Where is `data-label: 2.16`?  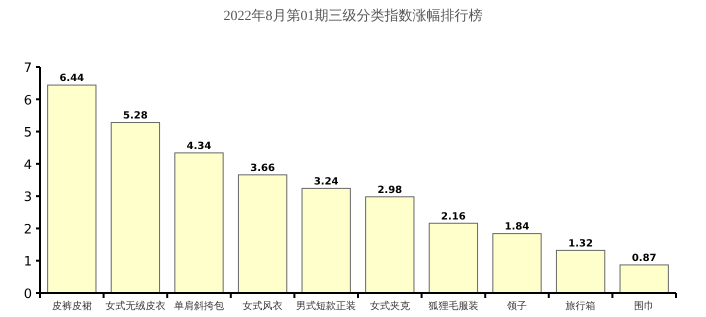 data-label: 2.16 is located at coordinates (453, 216).